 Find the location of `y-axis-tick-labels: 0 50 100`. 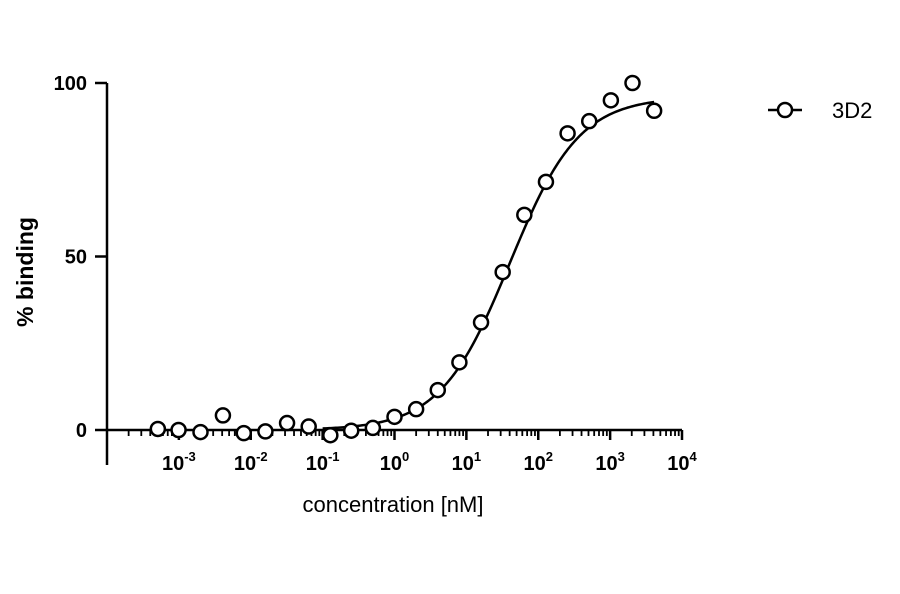

y-axis-tick-labels: 0 50 100 is located at coordinates (70, 257).